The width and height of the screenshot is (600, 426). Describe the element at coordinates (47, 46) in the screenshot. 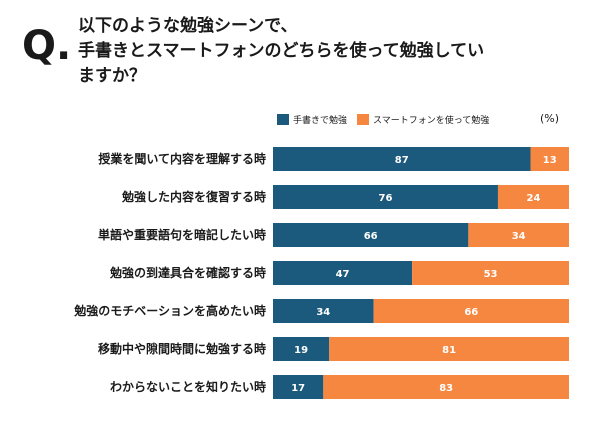

I see `question-mark: Q.` at that location.